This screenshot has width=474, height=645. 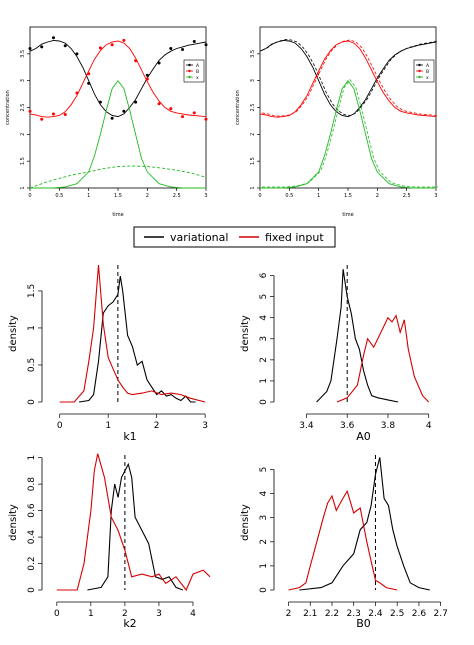 I want to click on legend-label-variational: variational, so click(x=199, y=237).